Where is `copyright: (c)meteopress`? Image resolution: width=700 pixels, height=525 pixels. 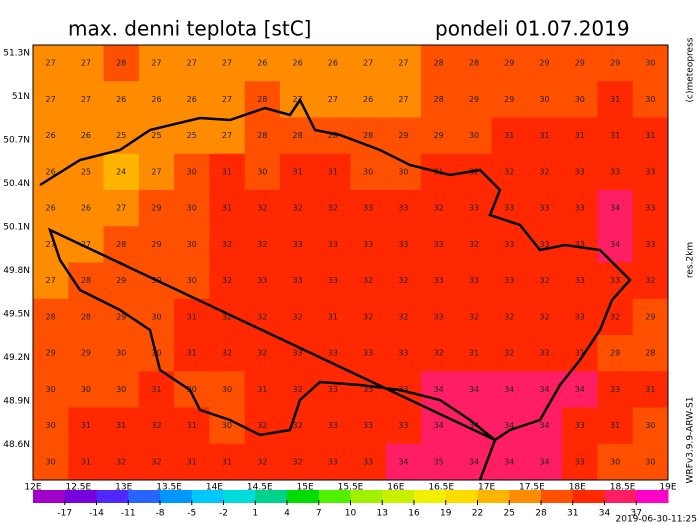
copyright: (c)meteopress is located at coordinates (691, 69).